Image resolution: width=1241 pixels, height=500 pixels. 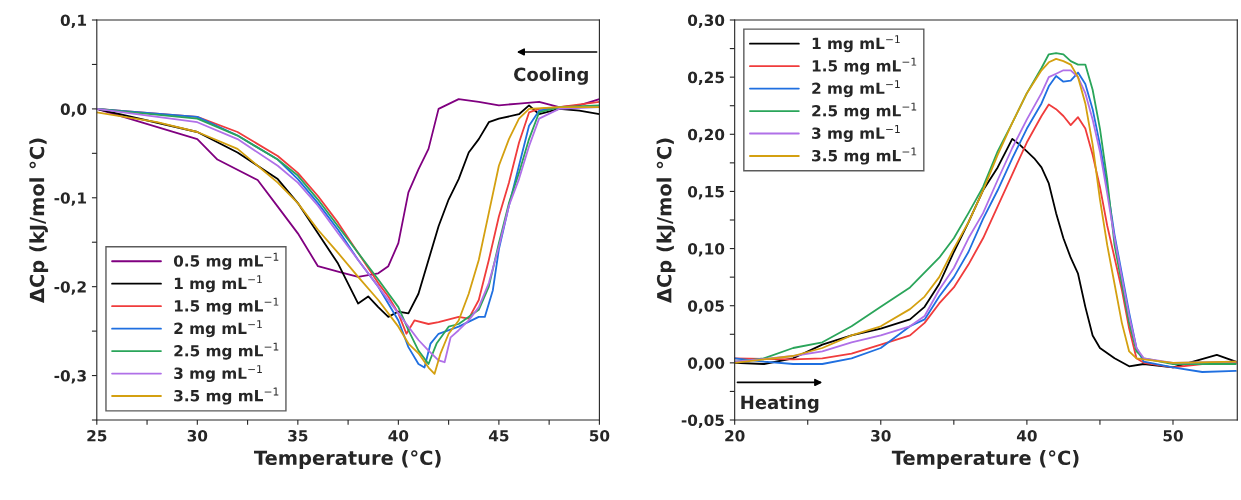 What do you see at coordinates (298, 435) in the screenshot?
I see `x-tick-label: 35` at bounding box center [298, 435].